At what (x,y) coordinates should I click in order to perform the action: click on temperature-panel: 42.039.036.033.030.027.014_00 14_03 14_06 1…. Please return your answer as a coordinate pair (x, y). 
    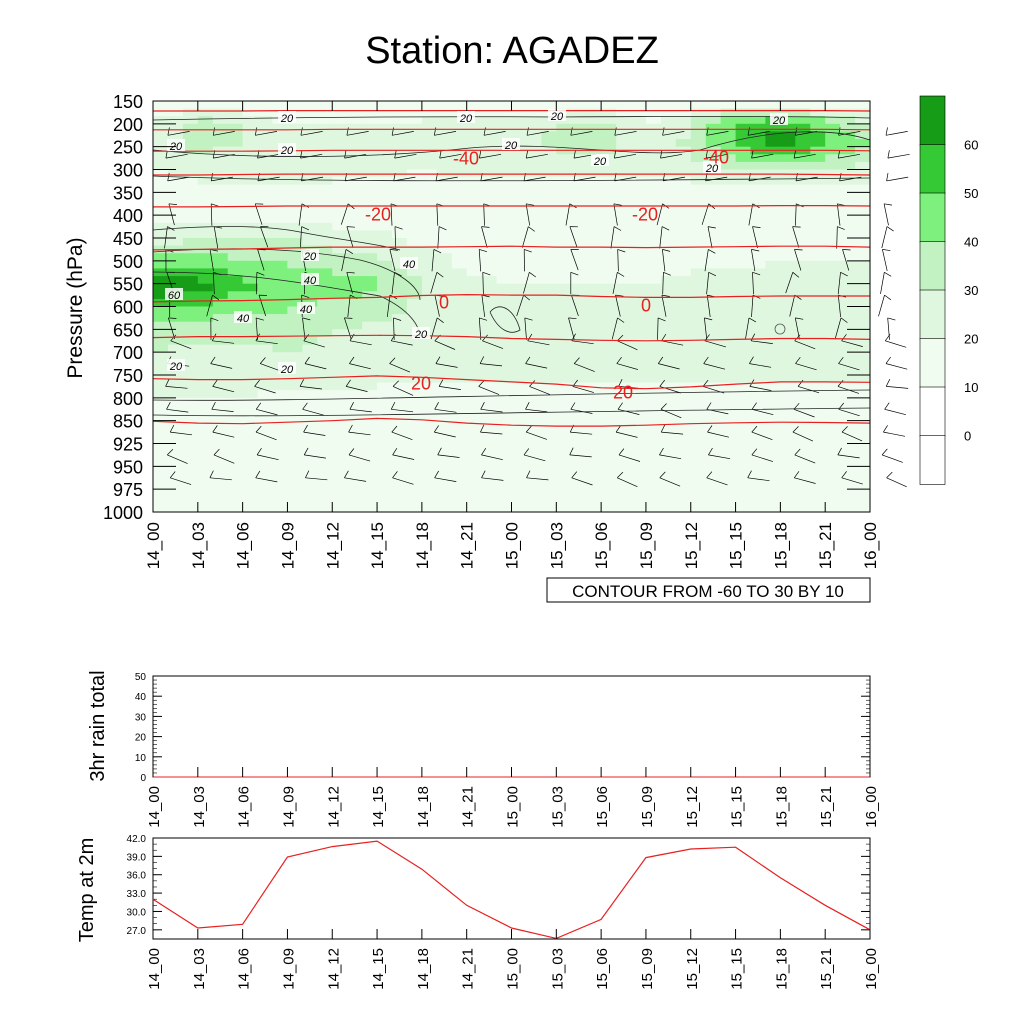
    Looking at the image, I should click on (478, 912).